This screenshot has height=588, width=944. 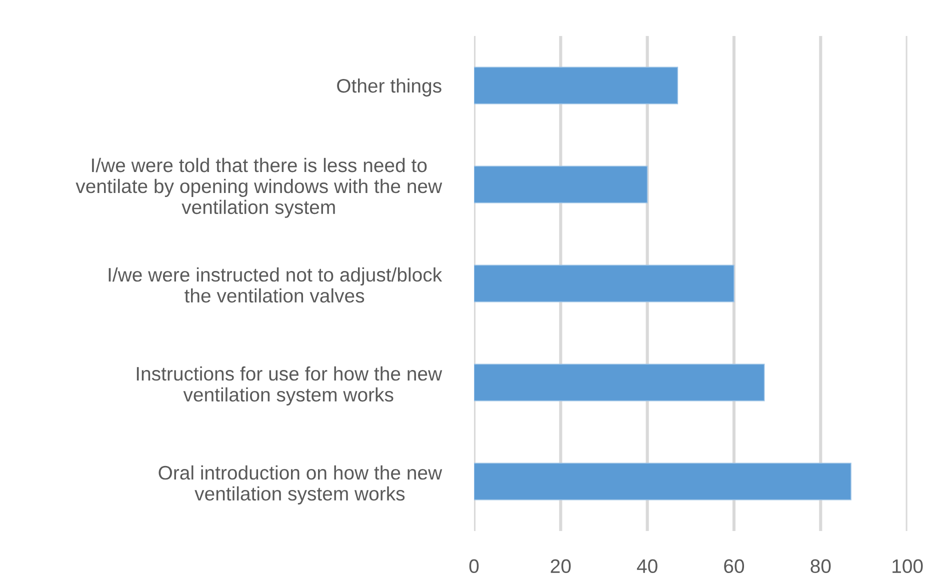 I want to click on y-tick-label: Other things, so click(x=389, y=87).